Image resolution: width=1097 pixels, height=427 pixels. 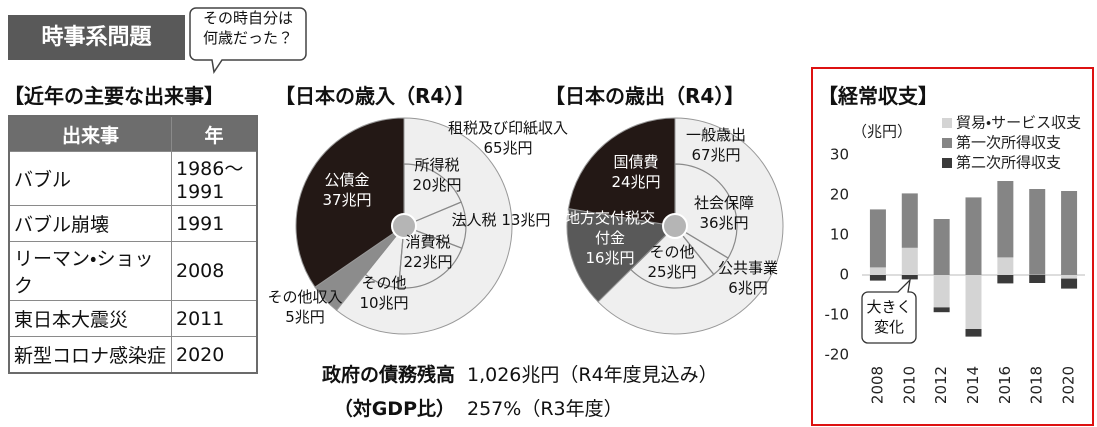 What do you see at coordinates (844, 275) in the screenshot?
I see `y-tick-label: 0` at bounding box center [844, 275].